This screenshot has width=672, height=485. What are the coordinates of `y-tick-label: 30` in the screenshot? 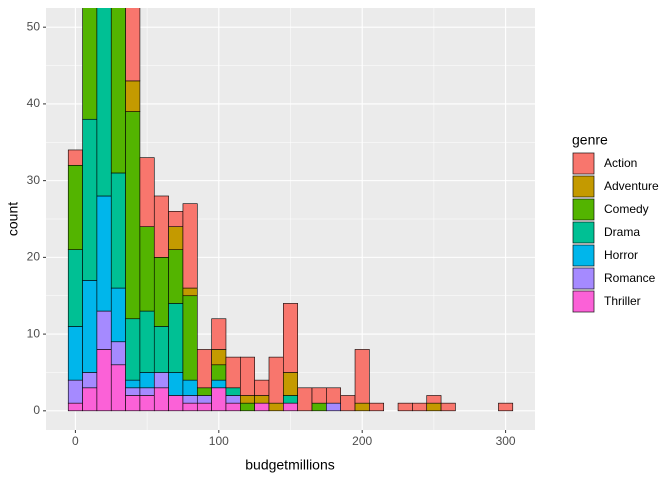 It's located at (34, 180).